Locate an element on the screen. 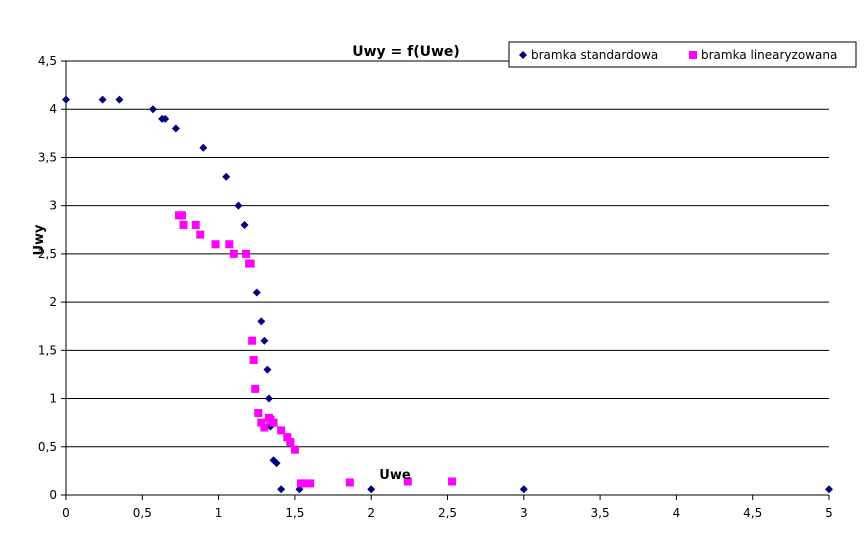  y-tick-label: 4,5 is located at coordinates (47, 61).